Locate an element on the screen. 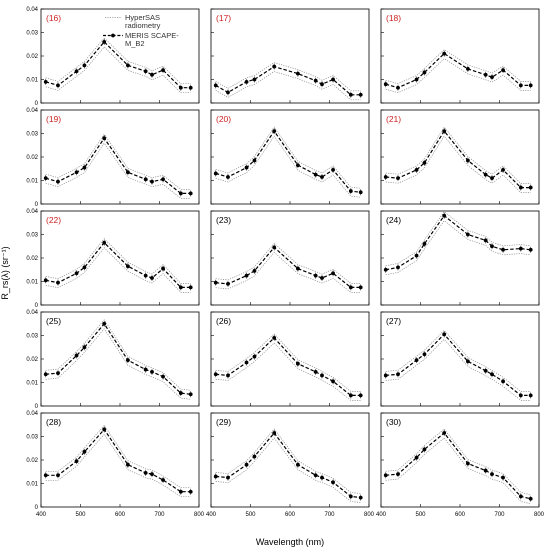 Image resolution: width=549 pixels, height=550 pixels. panel-28: 0 0.01 0.02 0.03 0.04 400 500 600 700 800 (28) is located at coordinates (115, 464).